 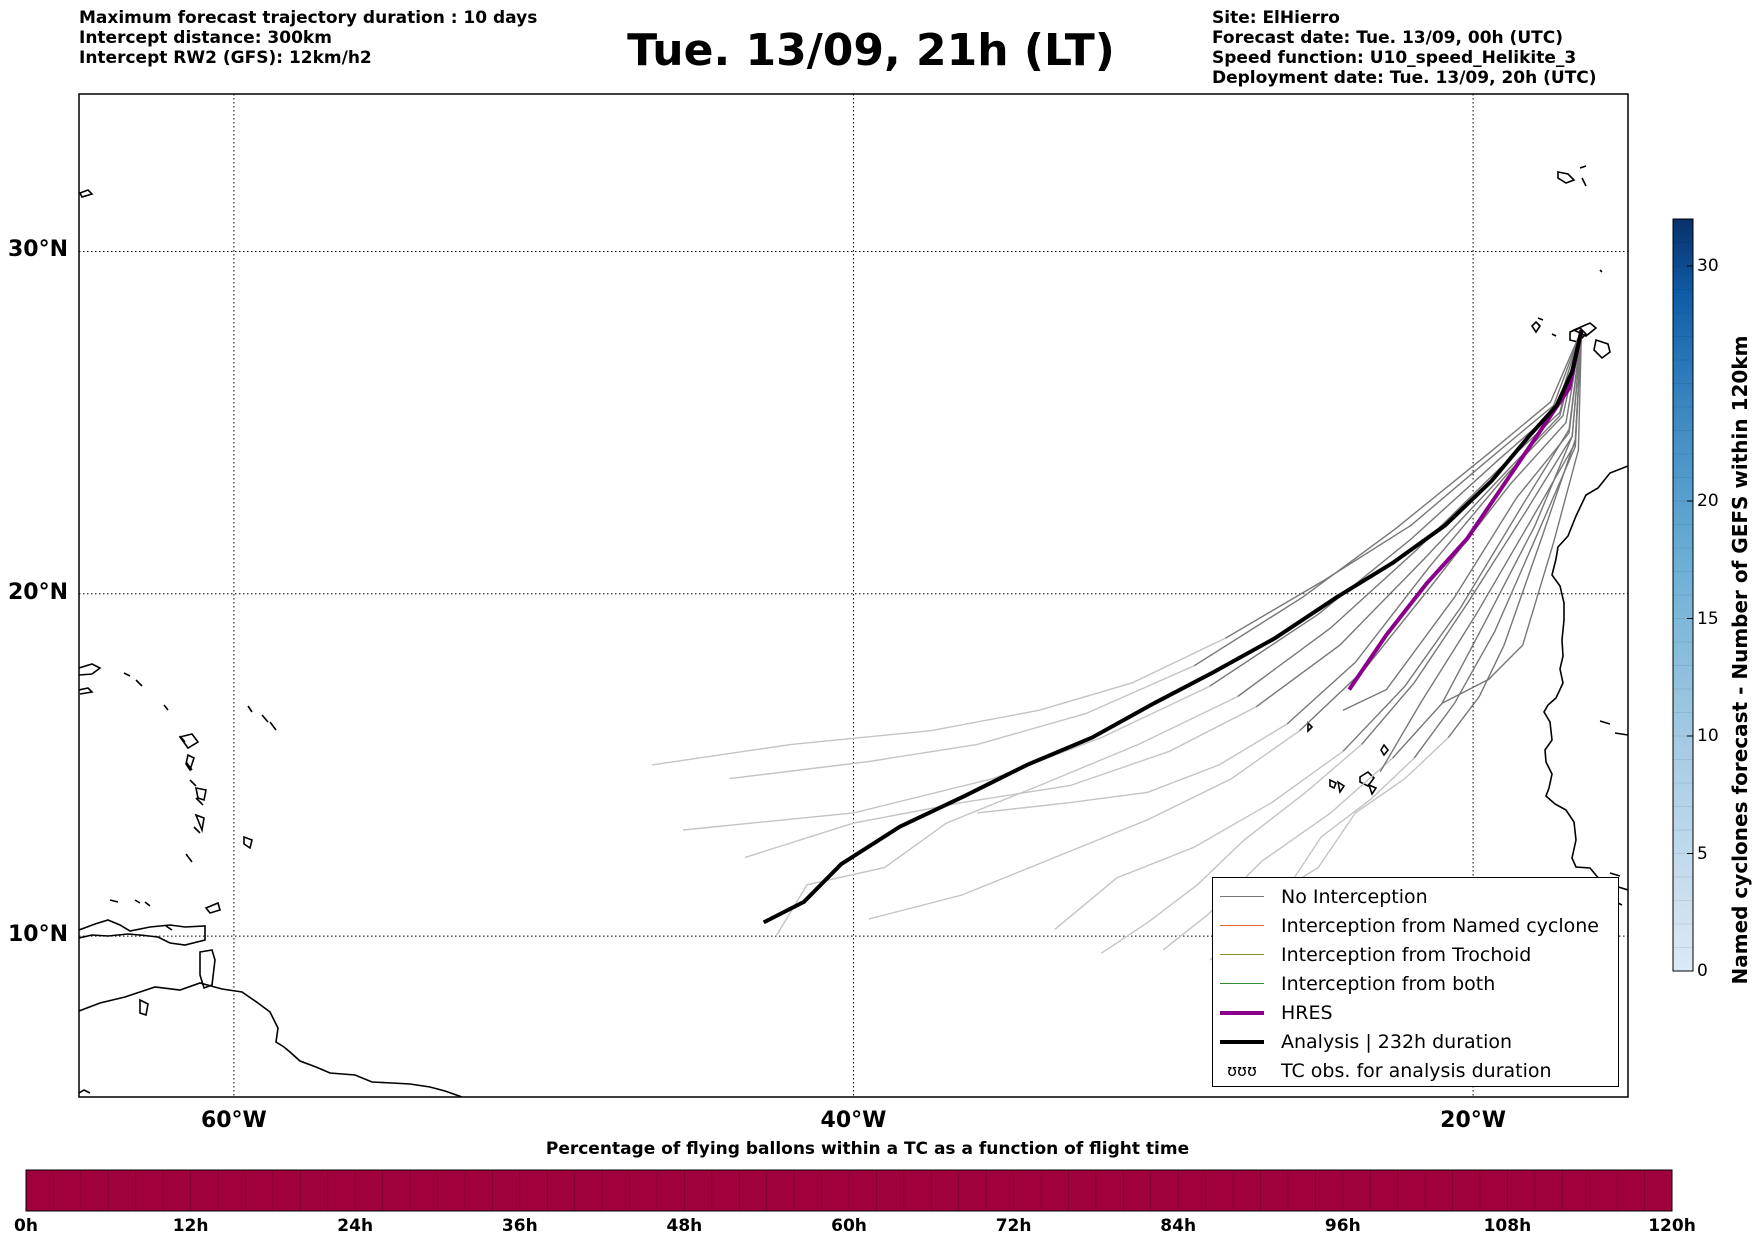 What do you see at coordinates (1601, 271) in the screenshot?
I see `island-savage` at bounding box center [1601, 271].